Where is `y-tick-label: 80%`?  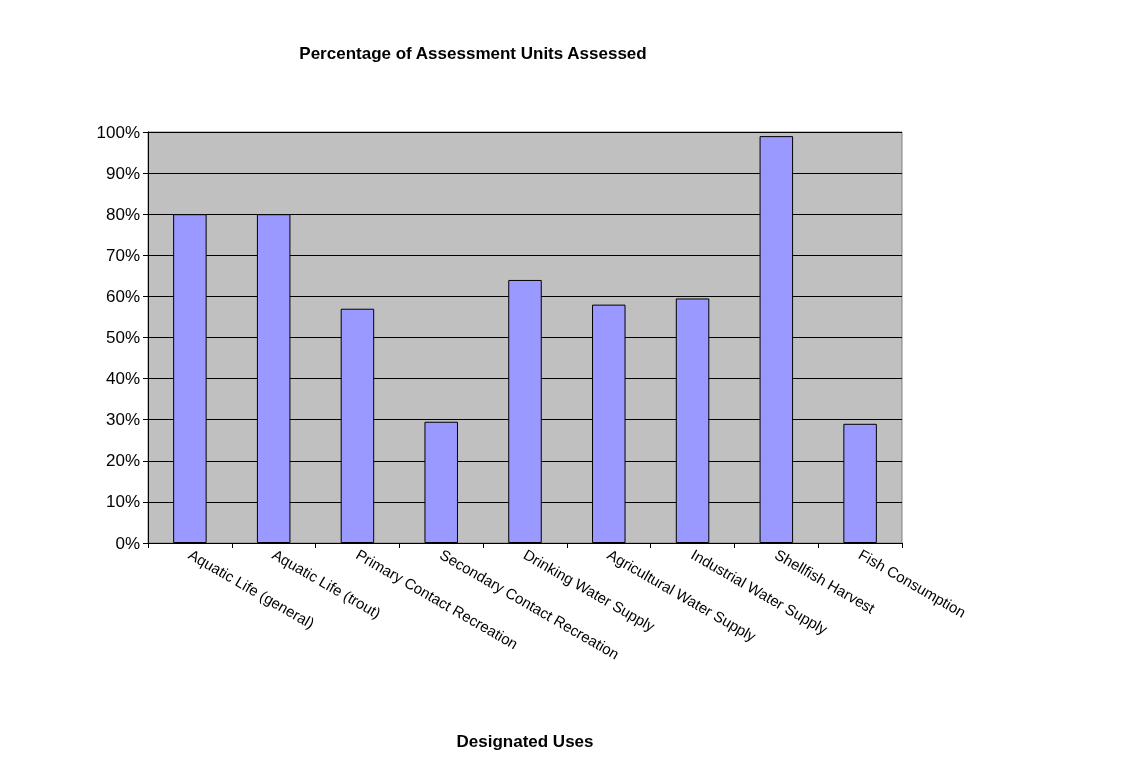
y-tick-label: 80% is located at coordinates (122, 214).